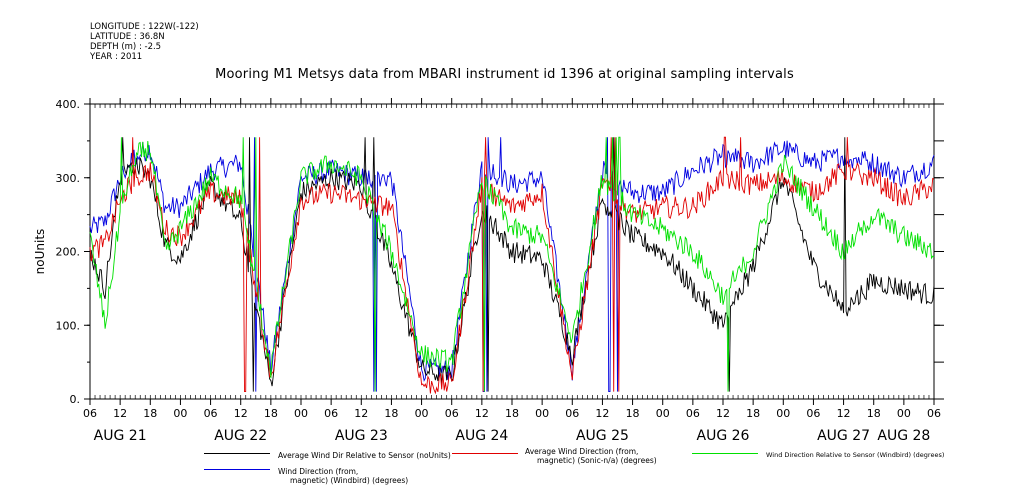 The image size is (1009, 504). What do you see at coordinates (75, 399) in the screenshot?
I see `y-tick-label-0: 0.` at bounding box center [75, 399].